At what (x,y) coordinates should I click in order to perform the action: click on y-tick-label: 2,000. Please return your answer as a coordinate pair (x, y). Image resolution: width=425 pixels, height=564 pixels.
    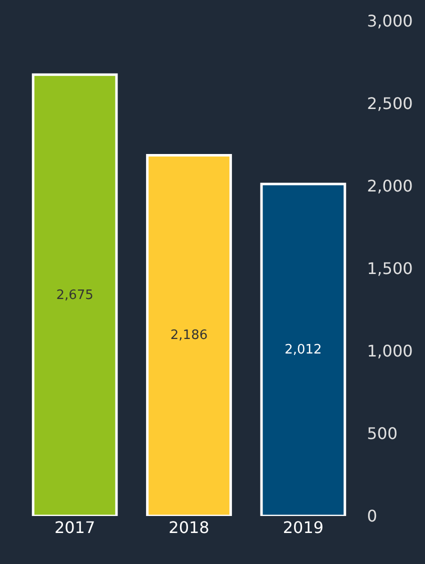
    Looking at the image, I should click on (390, 186).